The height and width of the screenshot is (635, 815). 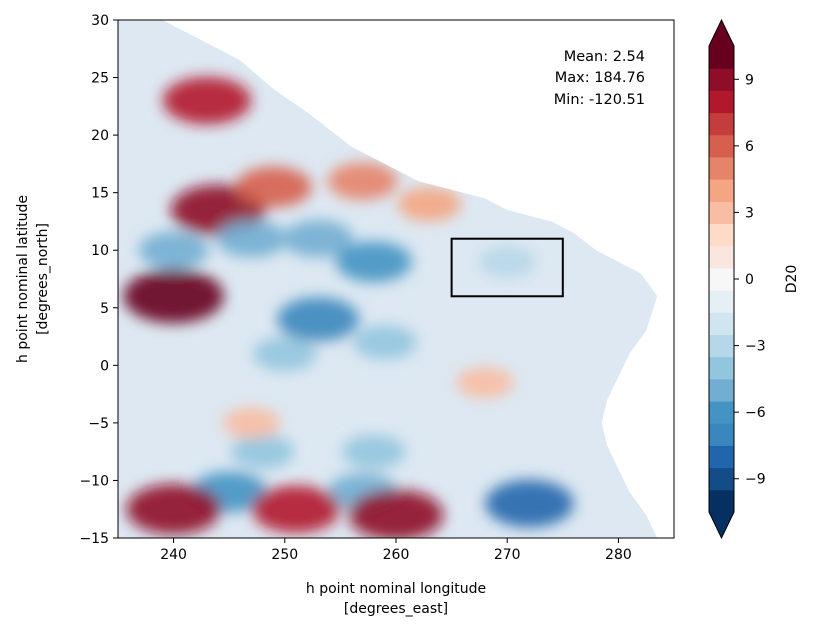 I want to click on y-tick-label: 5, so click(x=104, y=309).